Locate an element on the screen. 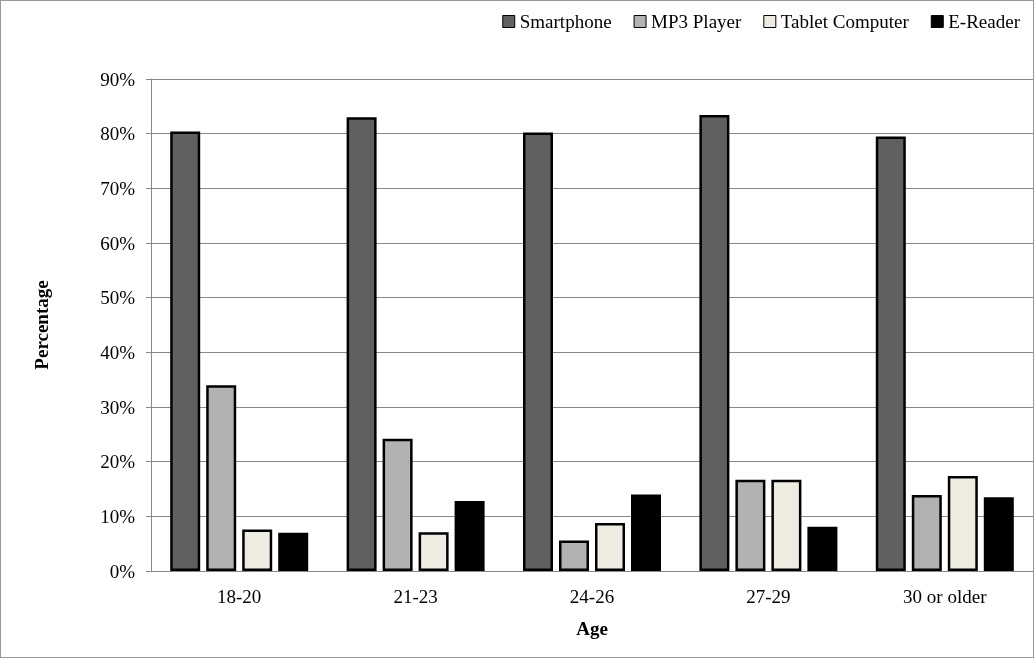  legend-label: Smartphone is located at coordinates (565, 21).